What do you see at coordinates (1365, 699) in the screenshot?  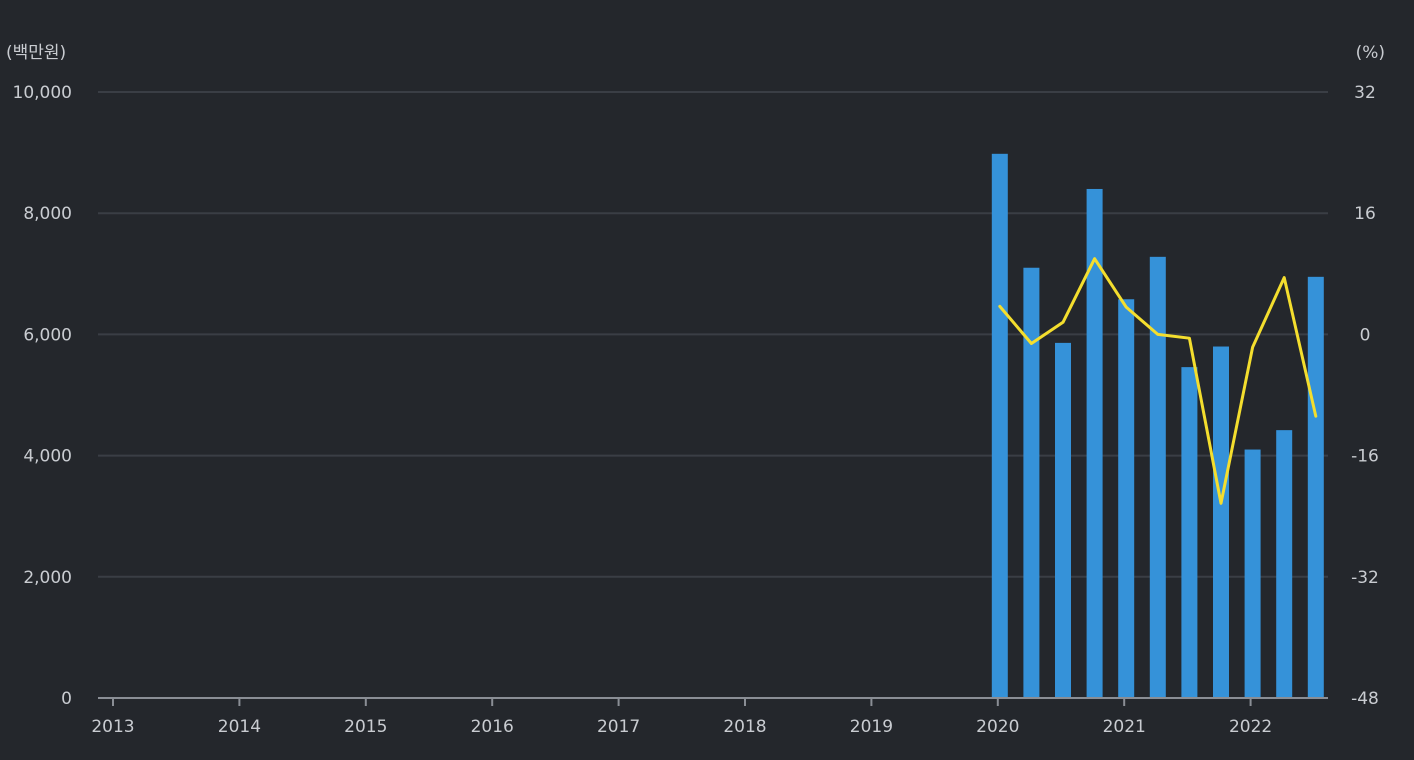 I see `right-tick-label: -48` at bounding box center [1365, 699].